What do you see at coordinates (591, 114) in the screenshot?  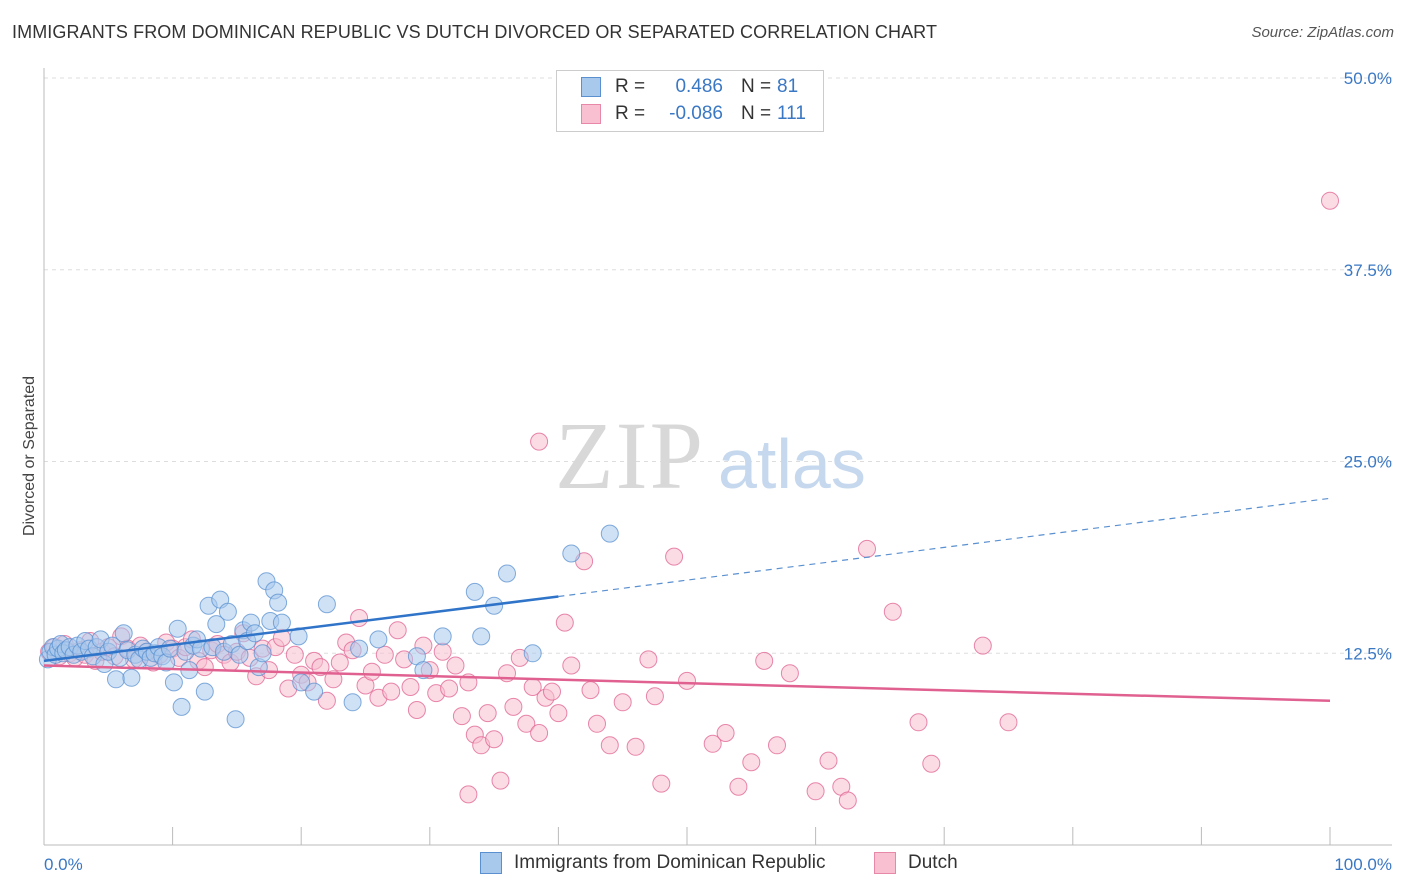 I see `legend-swatch-pink` at bounding box center [591, 114].